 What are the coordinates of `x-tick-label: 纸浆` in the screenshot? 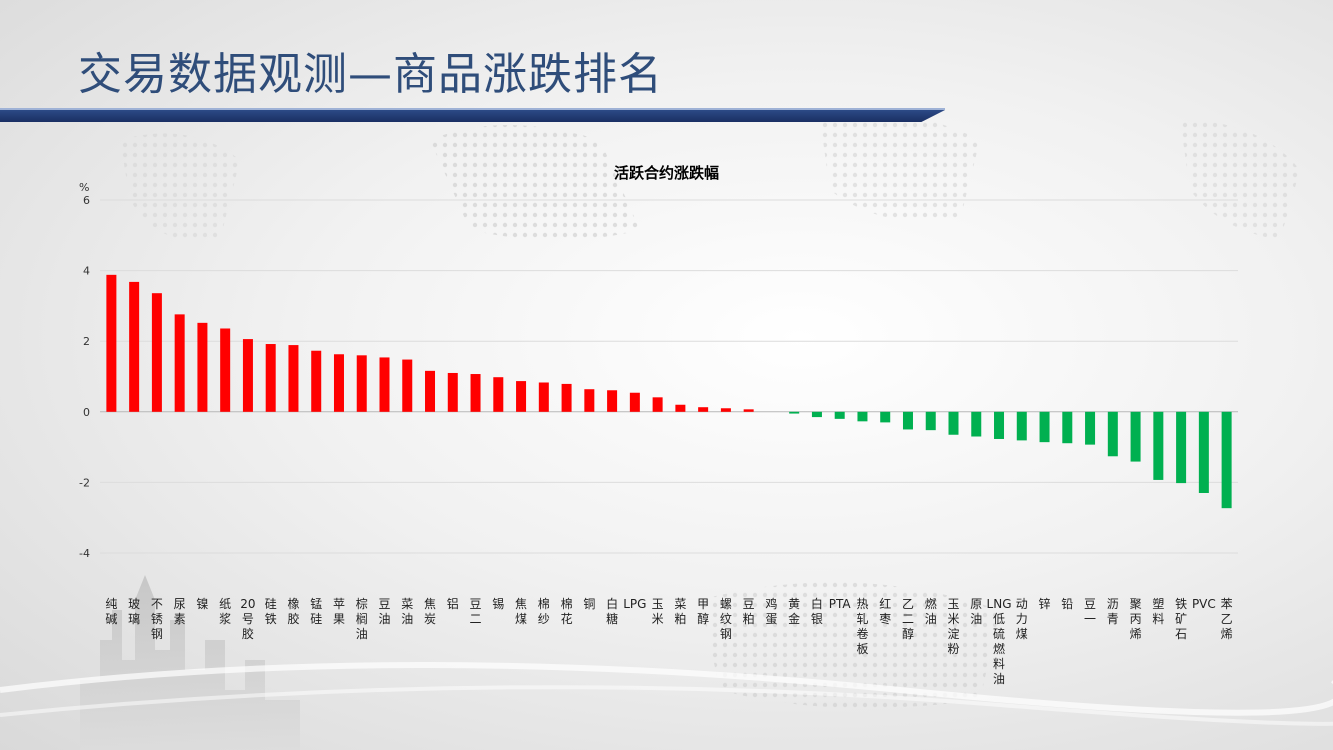 It's located at (225, 611).